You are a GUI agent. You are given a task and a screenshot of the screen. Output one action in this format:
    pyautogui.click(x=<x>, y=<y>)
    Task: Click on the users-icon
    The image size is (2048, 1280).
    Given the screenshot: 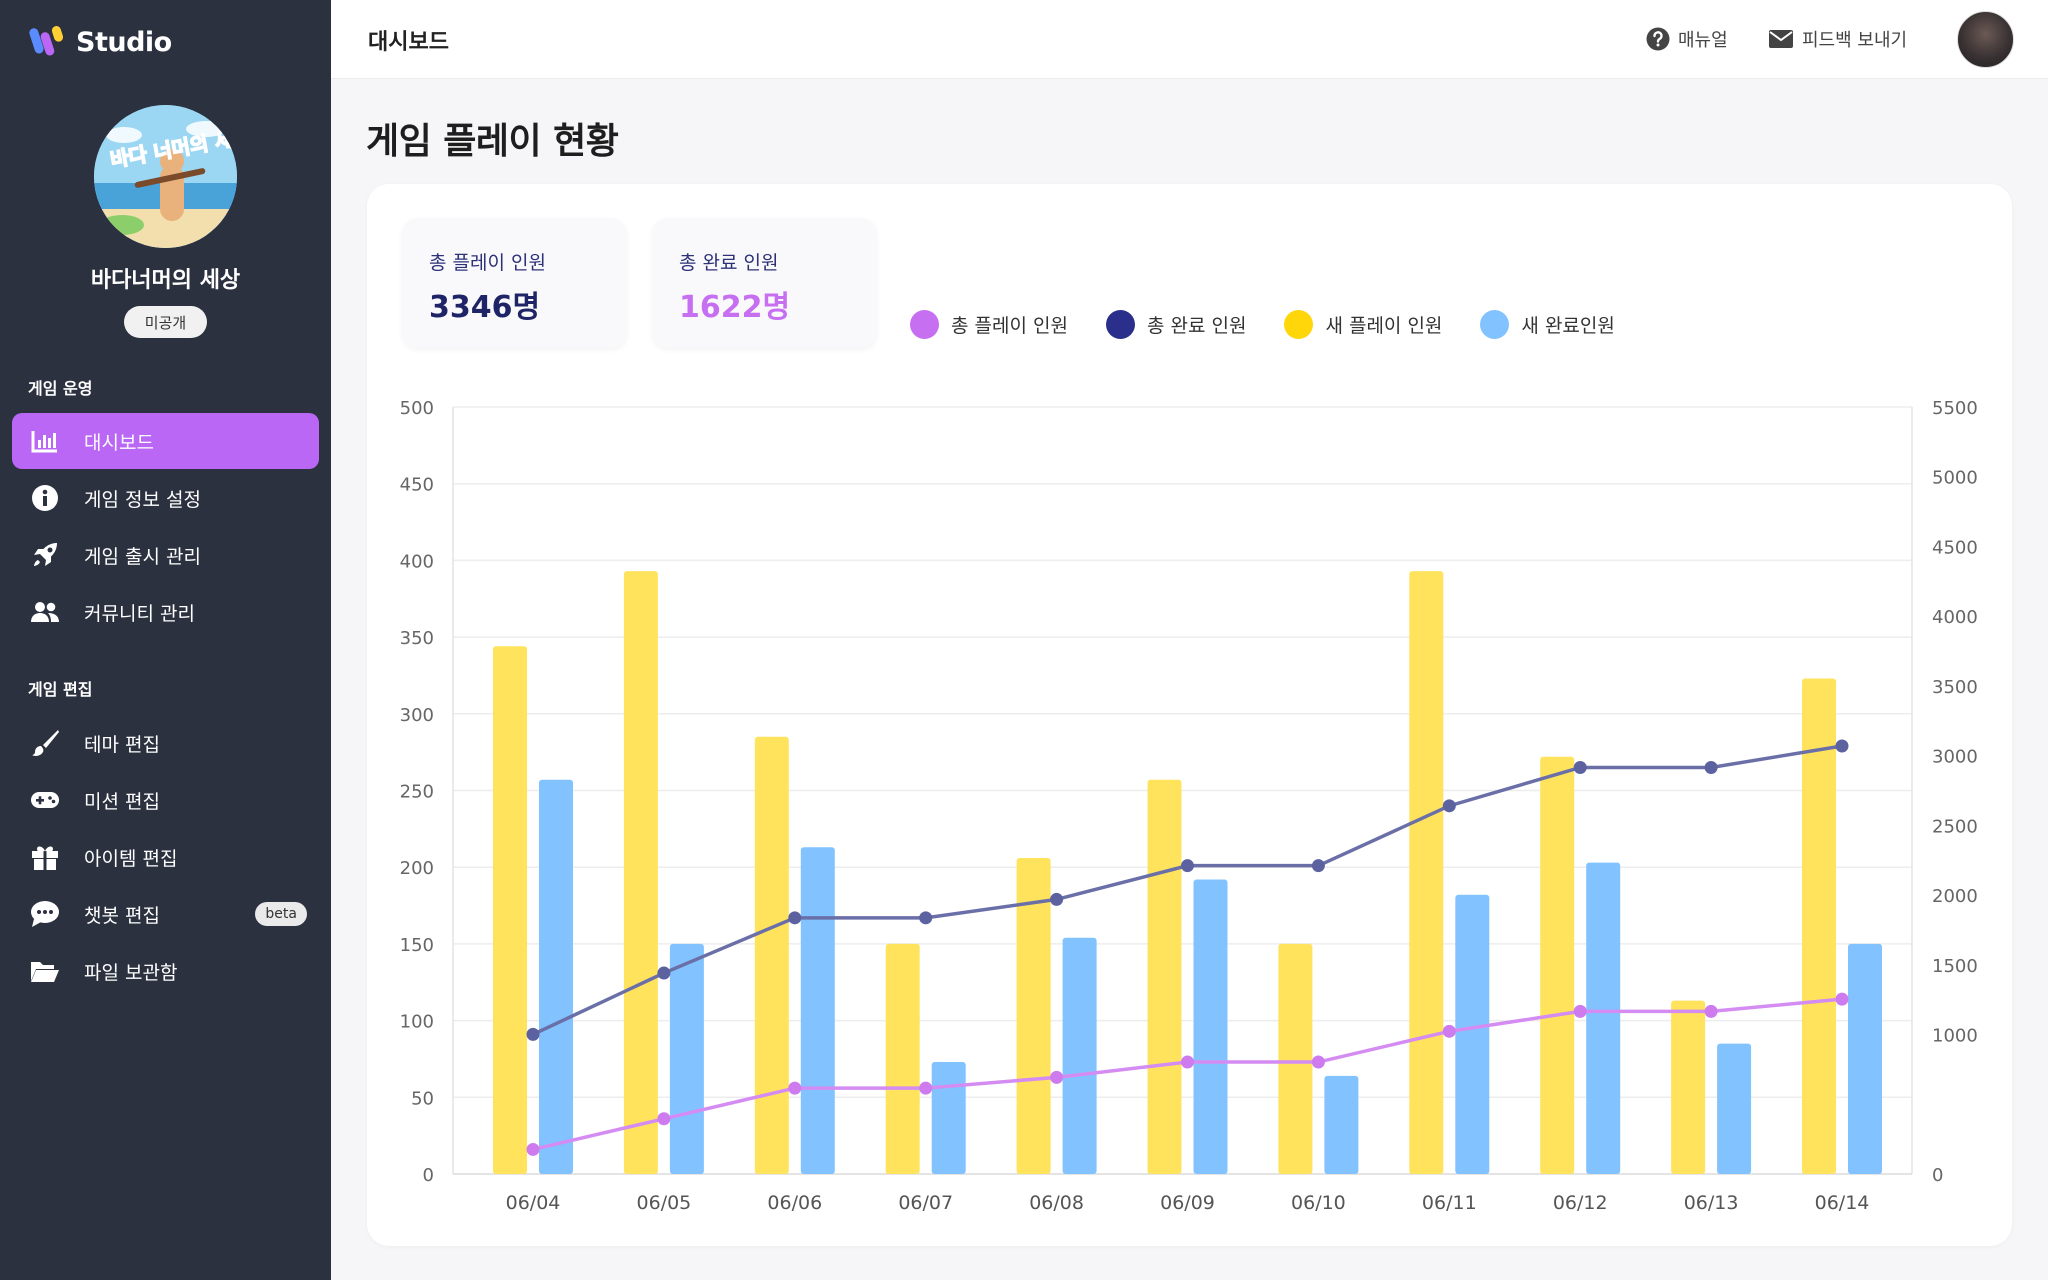 What is the action you would take?
    pyautogui.click(x=45, y=612)
    